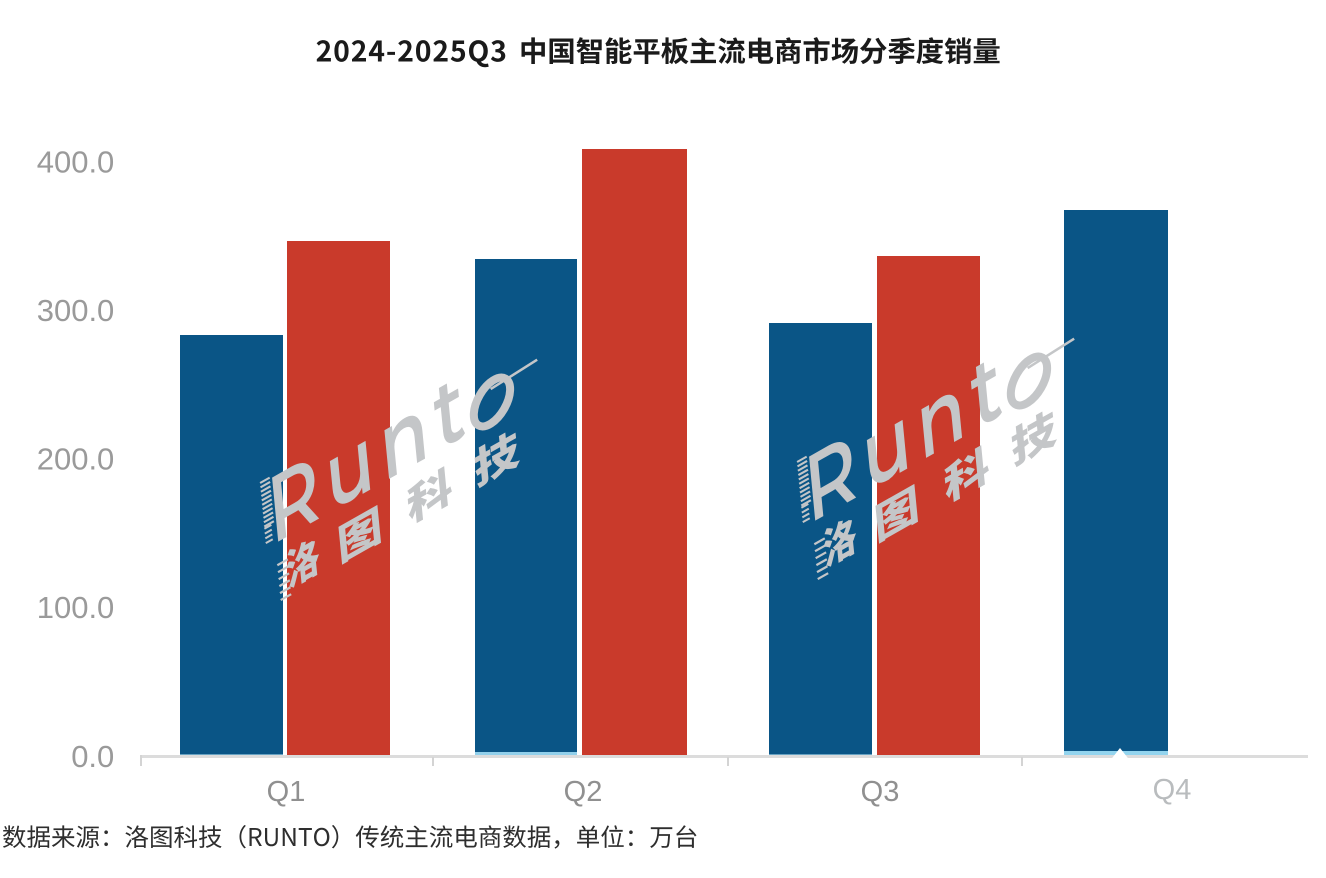  Describe the element at coordinates (76, 607) in the screenshot. I see `svg-text: 100.0` at that location.